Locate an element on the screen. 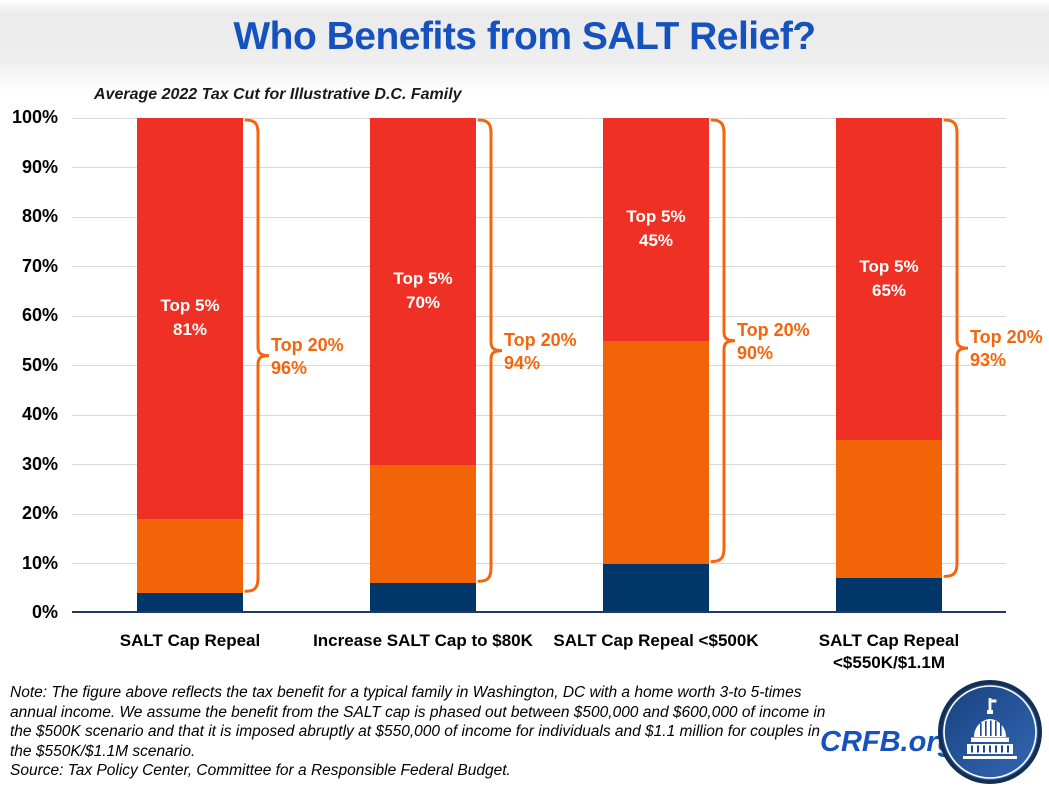 The height and width of the screenshot is (786, 1049). y-axis-label: 10% is located at coordinates (39, 562).